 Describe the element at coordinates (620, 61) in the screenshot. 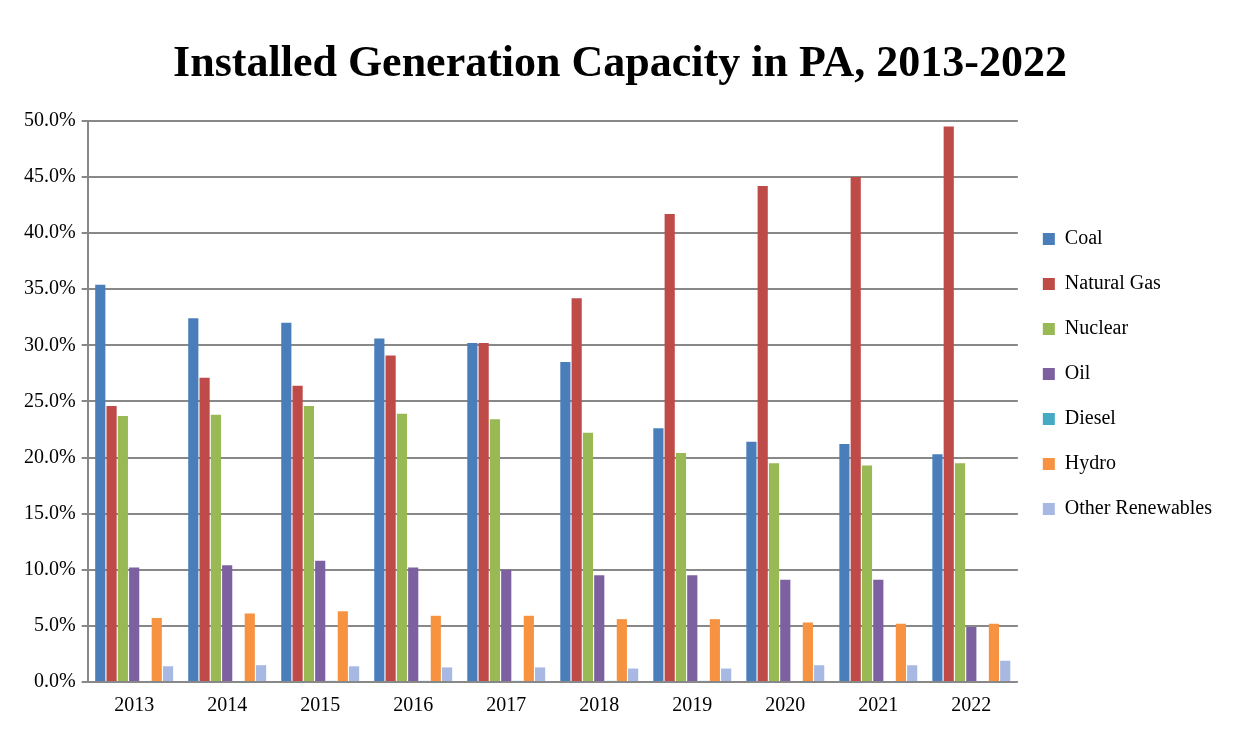

I see `chart-title: Installed Generation Capacity in PA, 2013-2022` at that location.